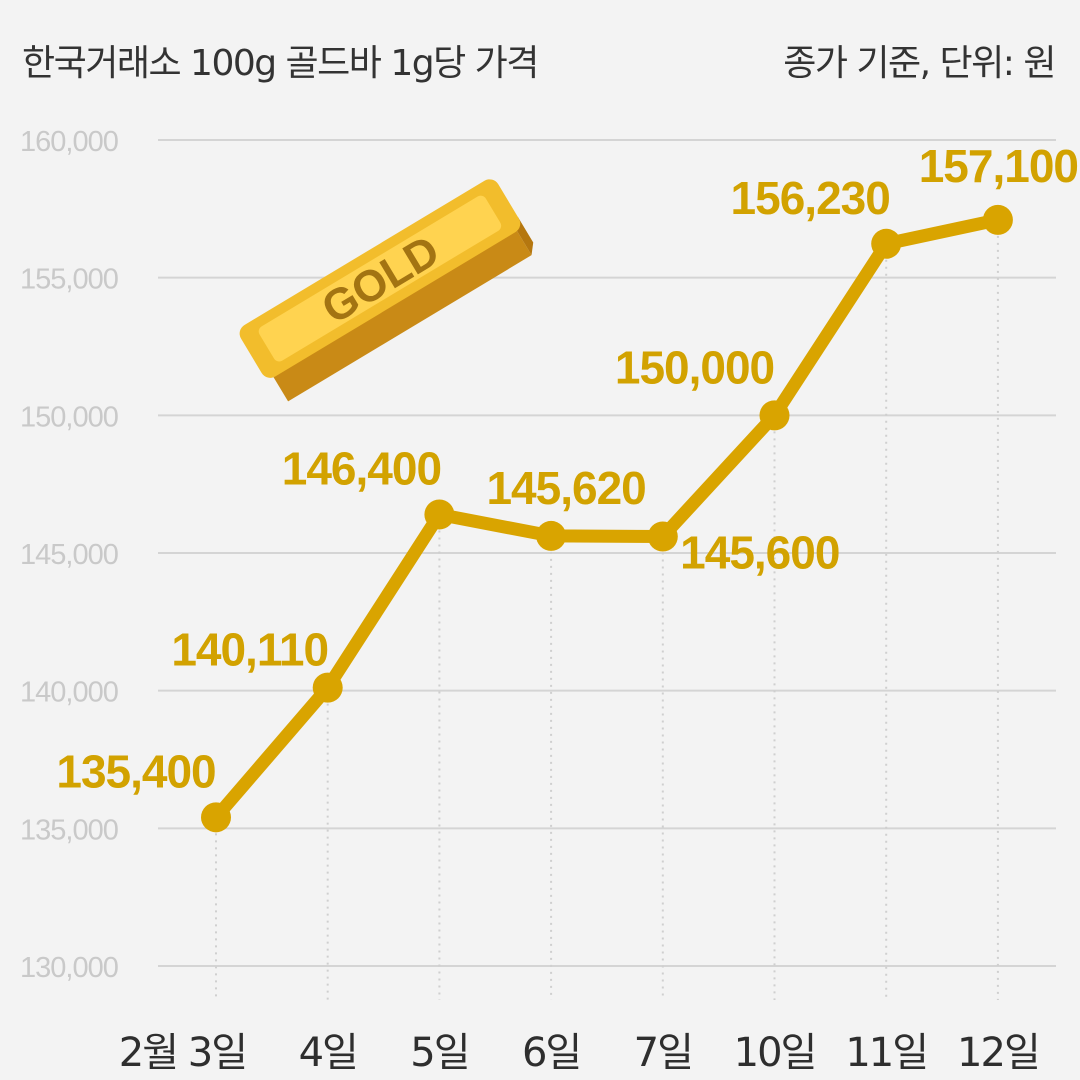  Describe the element at coordinates (663, 1053) in the screenshot. I see `x-tick-label: 7일` at that location.